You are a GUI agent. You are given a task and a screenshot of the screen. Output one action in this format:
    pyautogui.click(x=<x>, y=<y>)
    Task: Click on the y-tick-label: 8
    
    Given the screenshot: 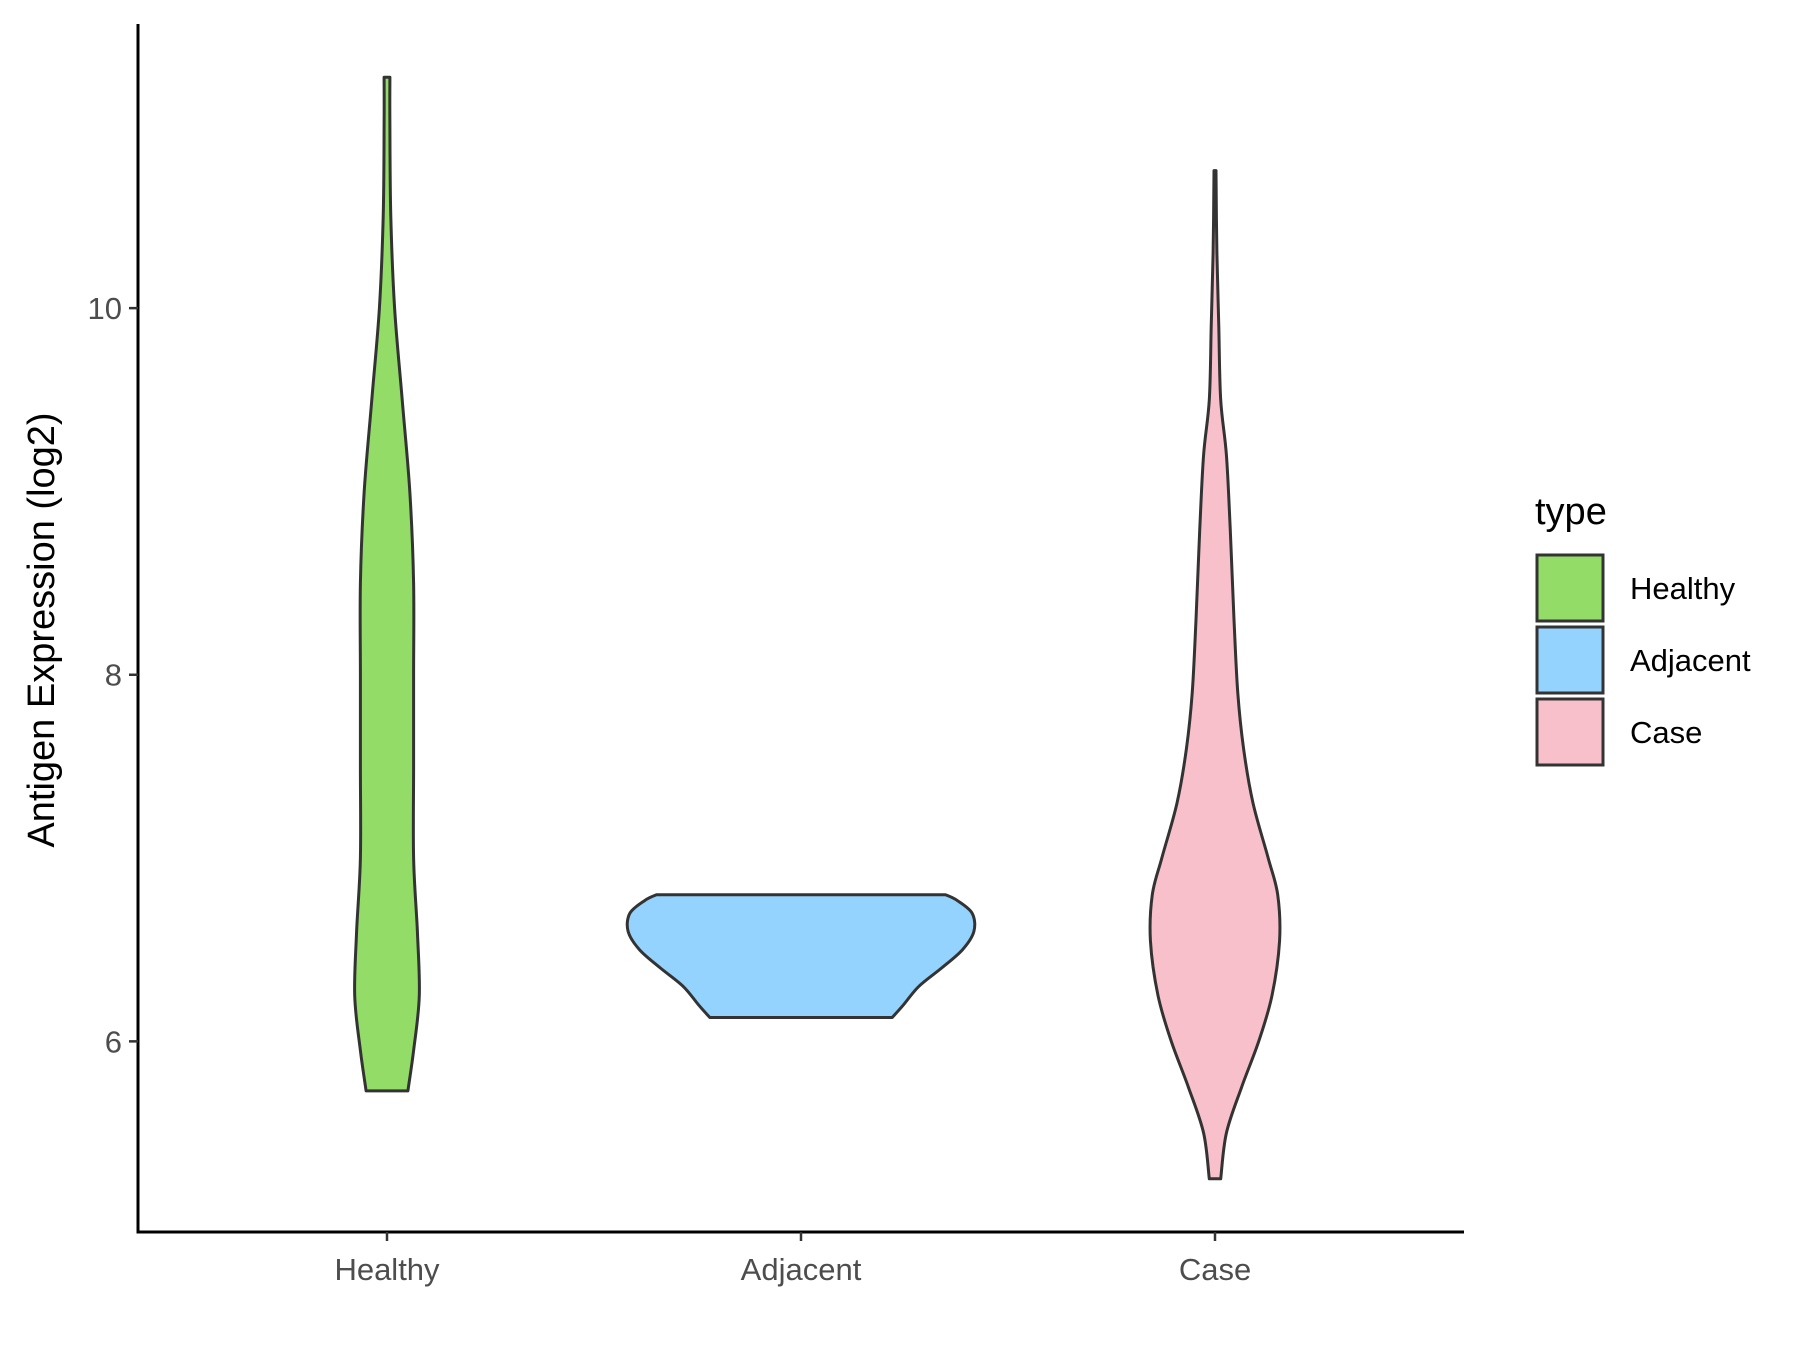 What is the action you would take?
    pyautogui.click(x=113, y=675)
    